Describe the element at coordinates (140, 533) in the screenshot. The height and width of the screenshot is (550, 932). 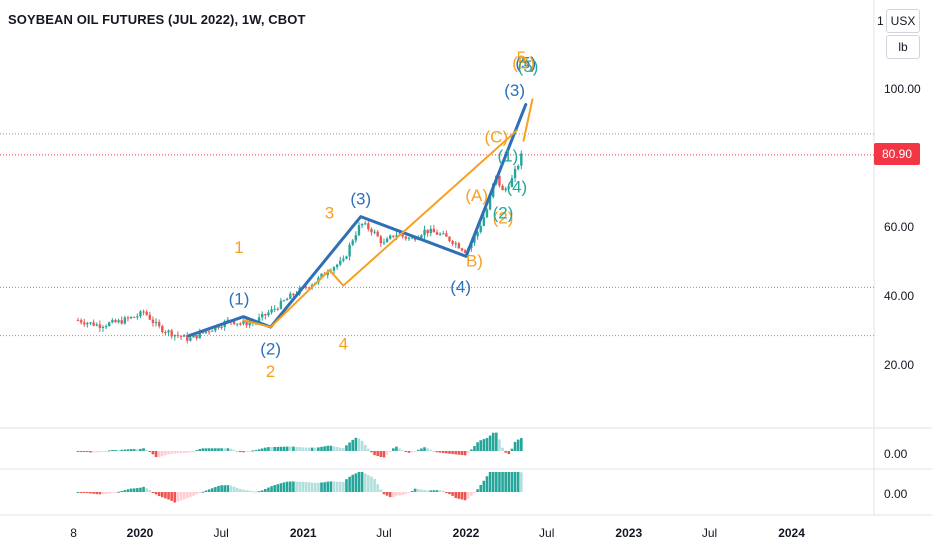
I see `time-tick-label: 2020` at that location.